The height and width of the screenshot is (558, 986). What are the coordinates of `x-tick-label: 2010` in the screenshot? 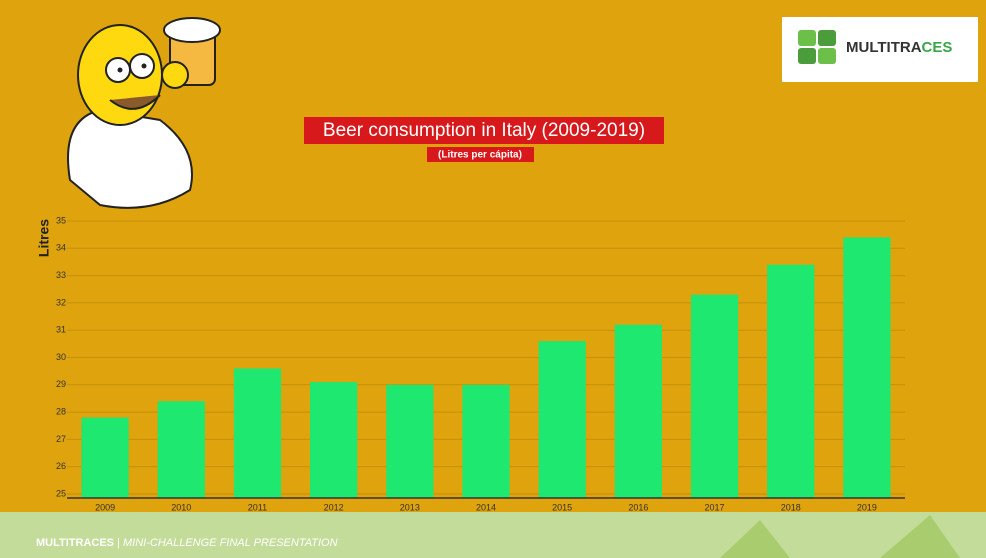 It's located at (181, 507).